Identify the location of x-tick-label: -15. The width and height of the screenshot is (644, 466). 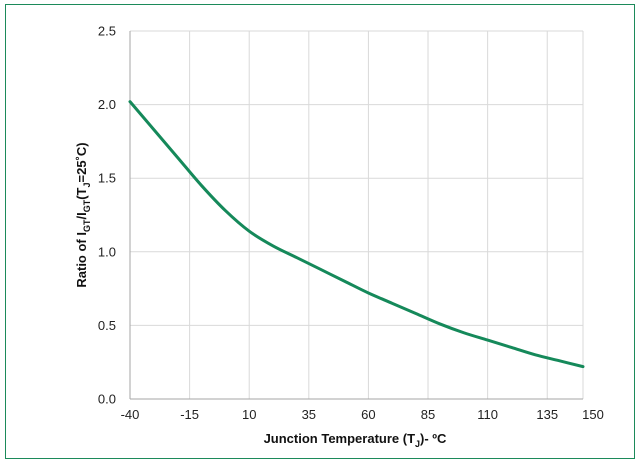
(189, 414).